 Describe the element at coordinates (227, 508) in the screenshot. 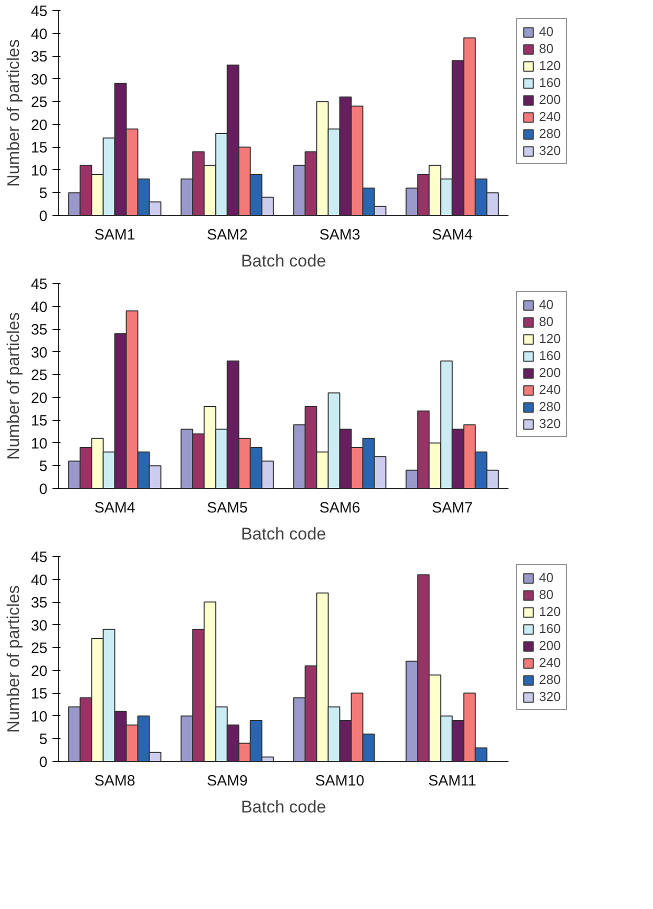

I see `x-tick-label: SAM5` at that location.